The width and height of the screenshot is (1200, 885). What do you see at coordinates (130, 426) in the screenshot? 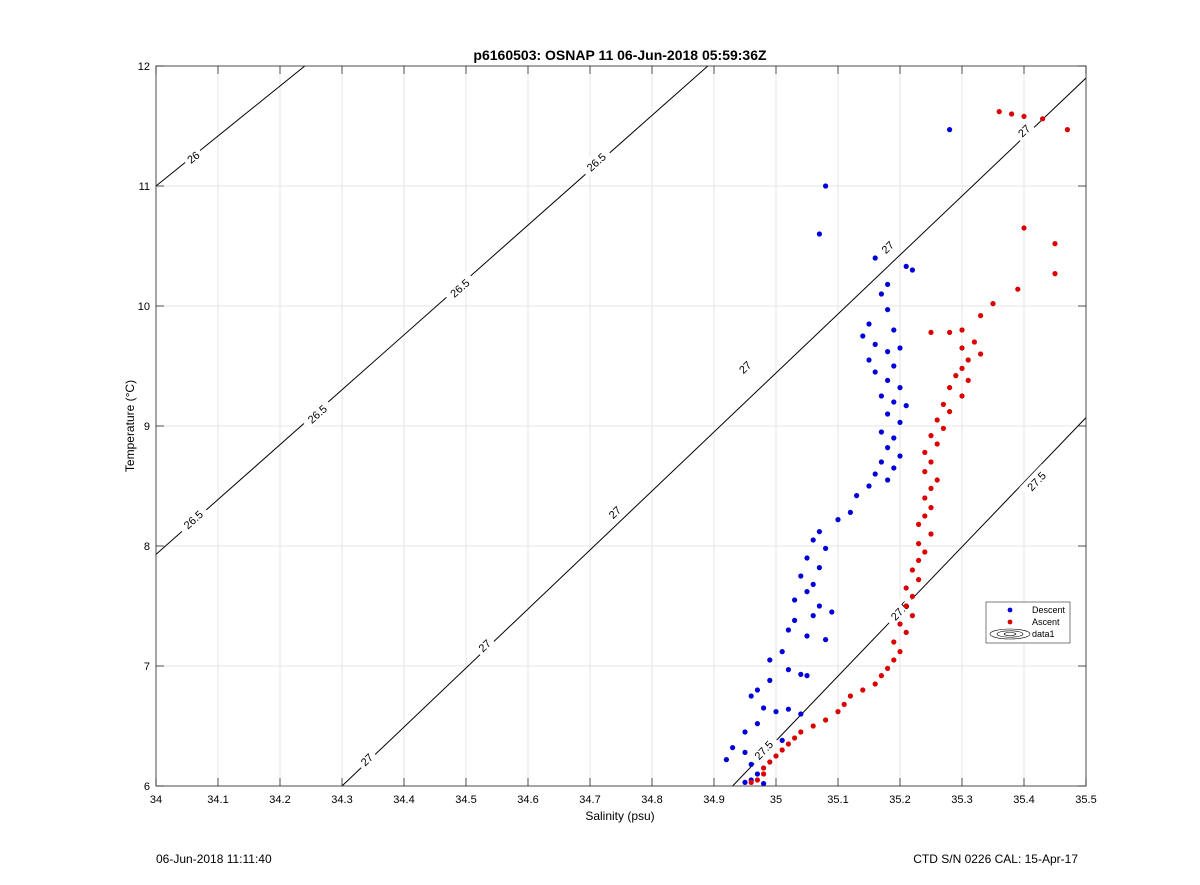
I see `y-axis-label: Temperature (°C)` at bounding box center [130, 426].